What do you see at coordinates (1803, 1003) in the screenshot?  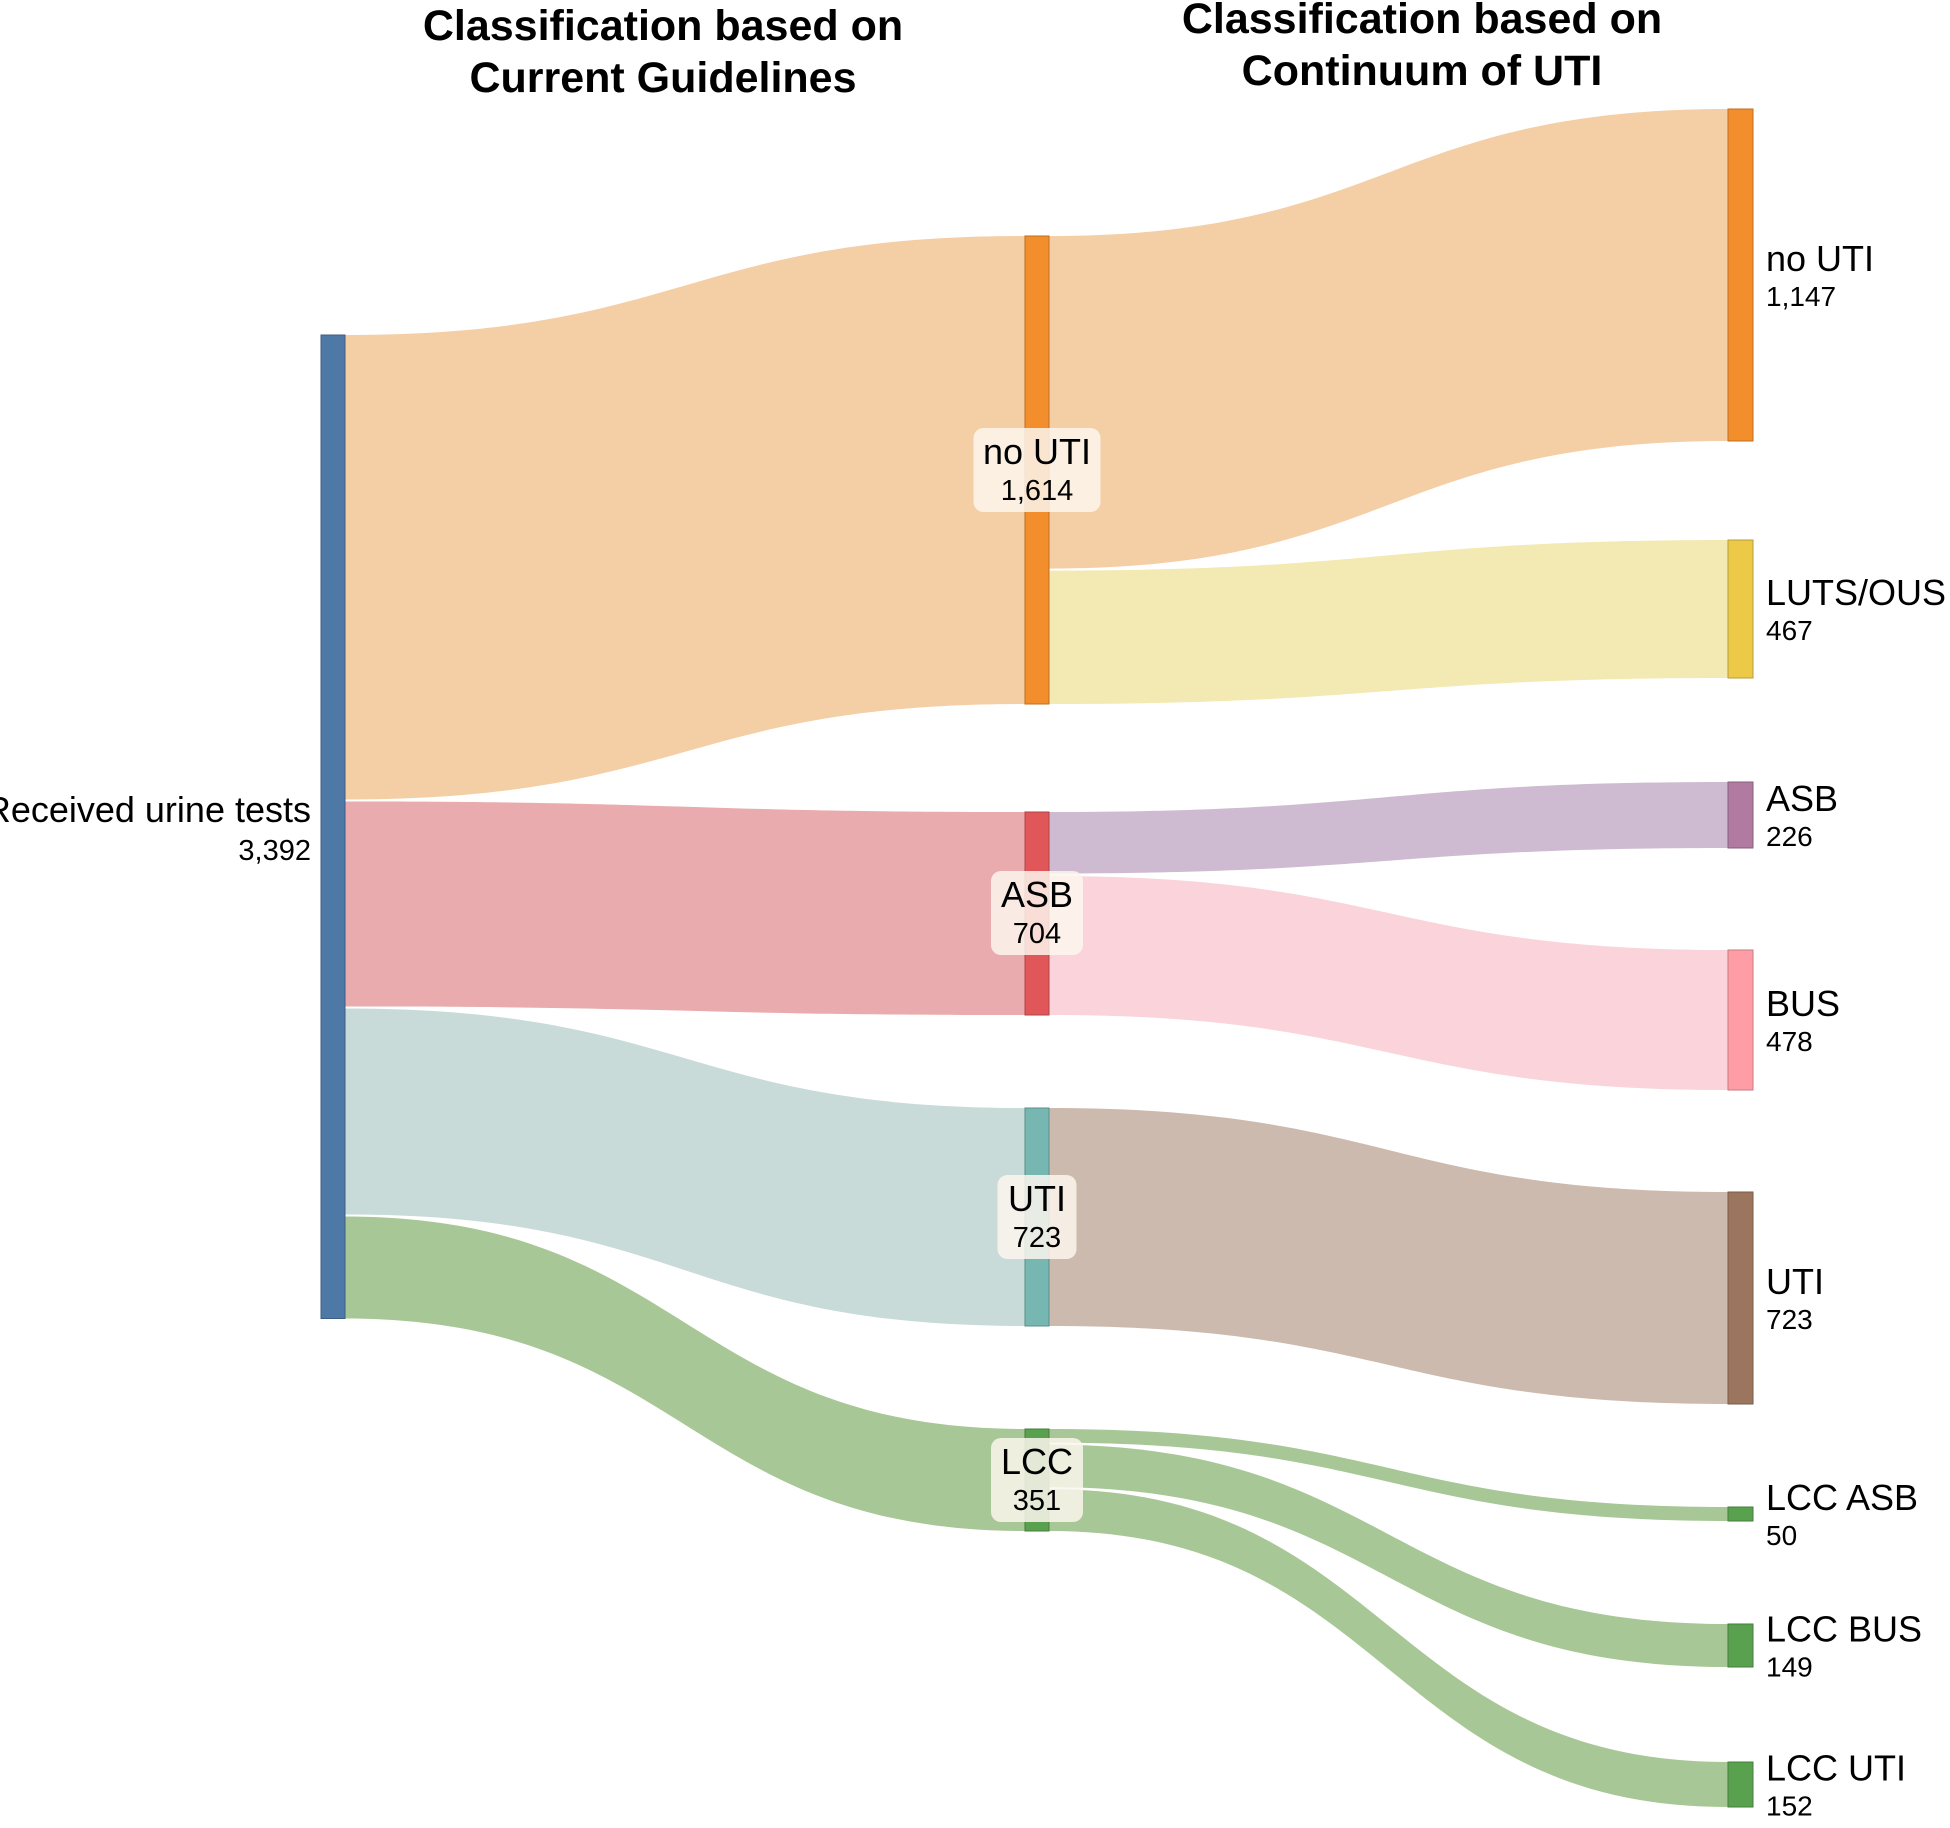 I see `svg-text: BUS` at bounding box center [1803, 1003].